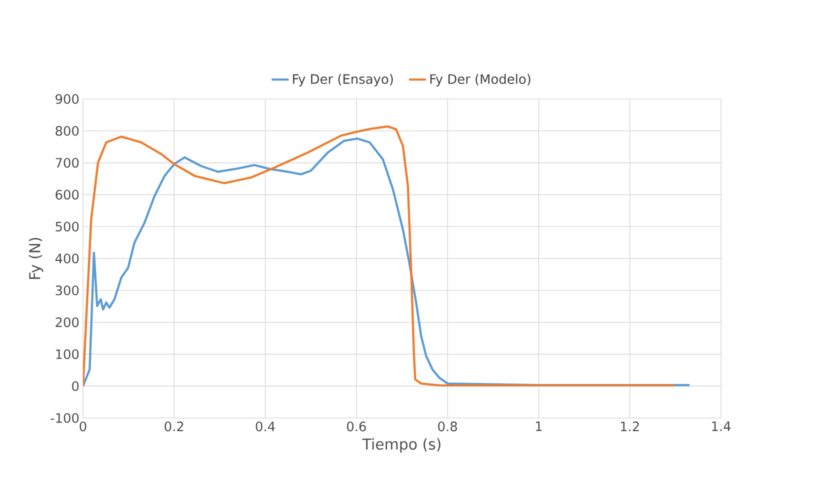  Describe the element at coordinates (67, 131) in the screenshot. I see `y-tick-label: 800` at that location.